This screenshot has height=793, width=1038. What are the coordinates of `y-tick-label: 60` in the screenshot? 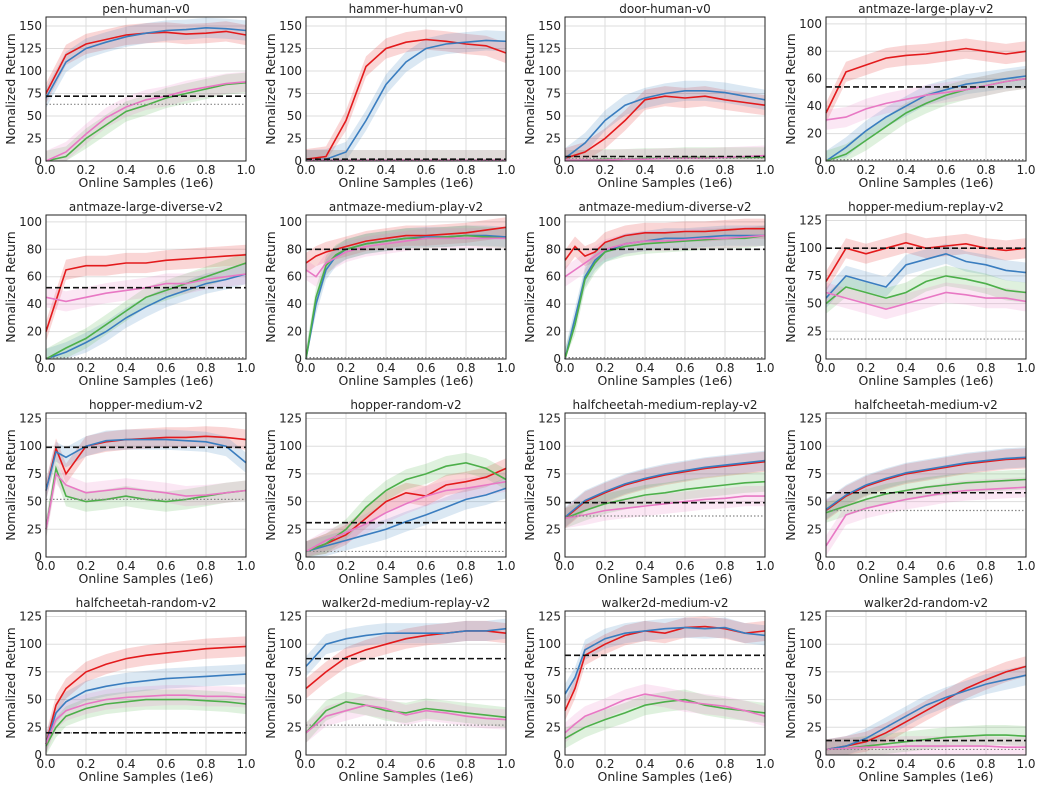 It's located at (34, 277).